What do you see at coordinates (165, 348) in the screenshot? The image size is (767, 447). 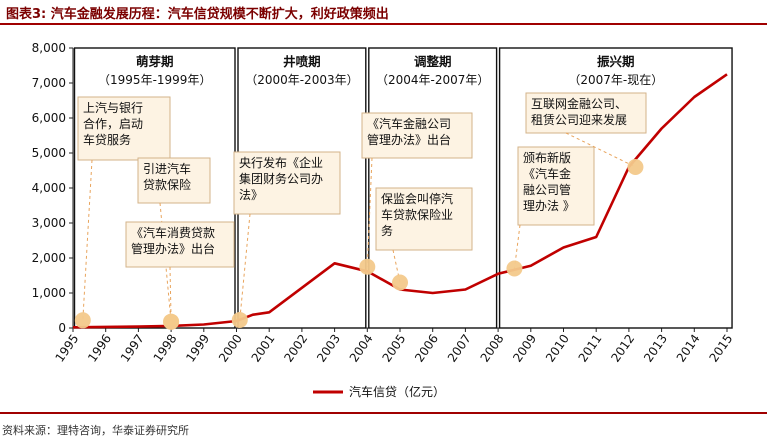 I see `x-tick-label: 1998` at bounding box center [165, 348].